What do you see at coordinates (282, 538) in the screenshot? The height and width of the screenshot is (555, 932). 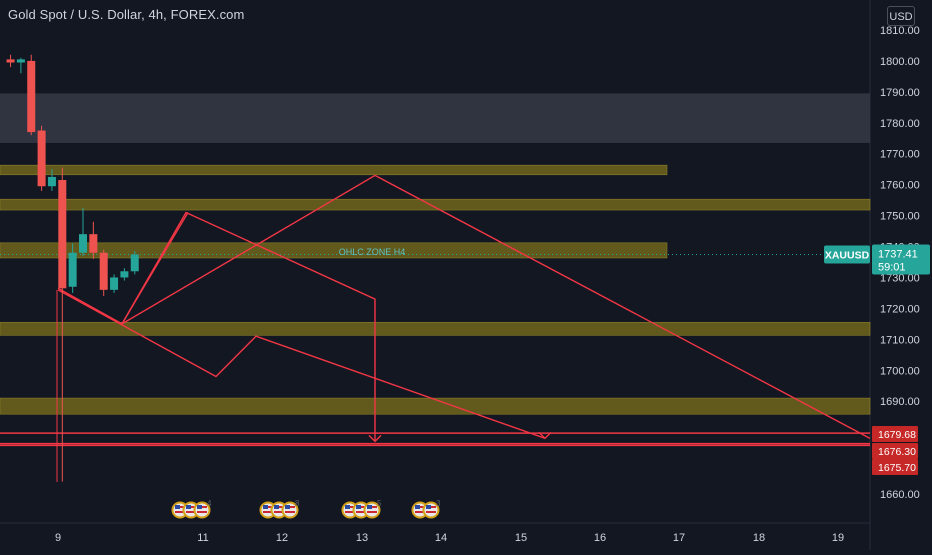 I see `x-tick-label: 12` at bounding box center [282, 538].